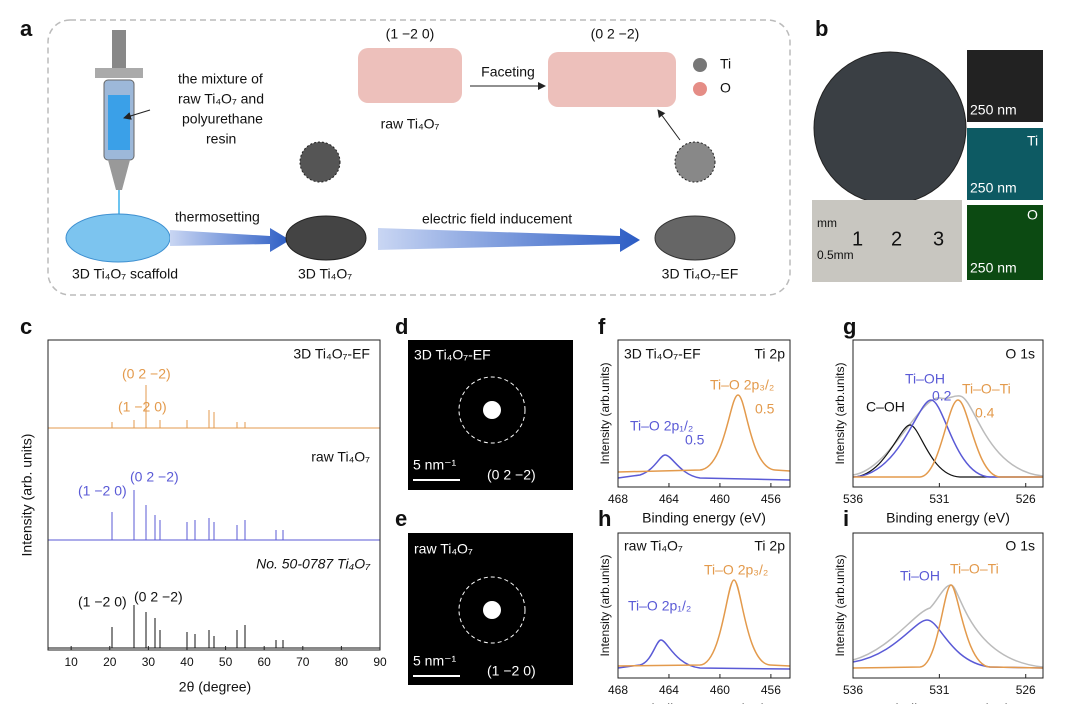  What do you see at coordinates (887, 241) in the screenshot?
I see `ruler` at bounding box center [887, 241].